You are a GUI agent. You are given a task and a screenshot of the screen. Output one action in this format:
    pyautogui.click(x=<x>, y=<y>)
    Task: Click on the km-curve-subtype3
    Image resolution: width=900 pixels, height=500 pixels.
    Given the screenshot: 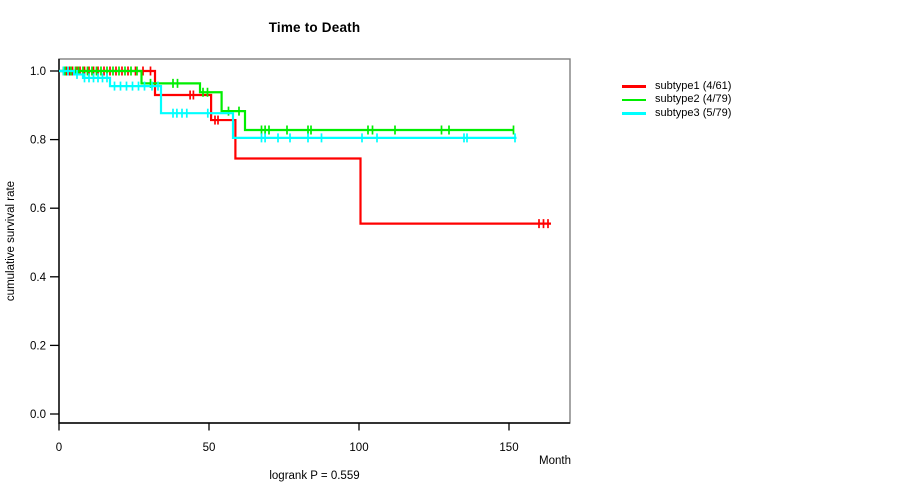 What is the action you would take?
    pyautogui.click(x=288, y=104)
    